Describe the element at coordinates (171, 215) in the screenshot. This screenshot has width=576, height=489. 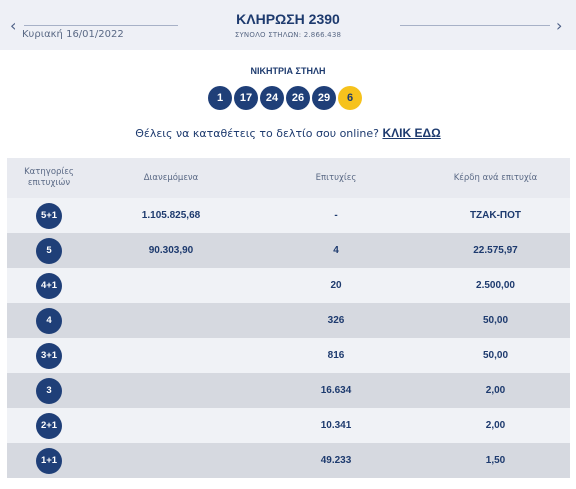
I see `distributed-cell: 1.105.825,68` at that location.